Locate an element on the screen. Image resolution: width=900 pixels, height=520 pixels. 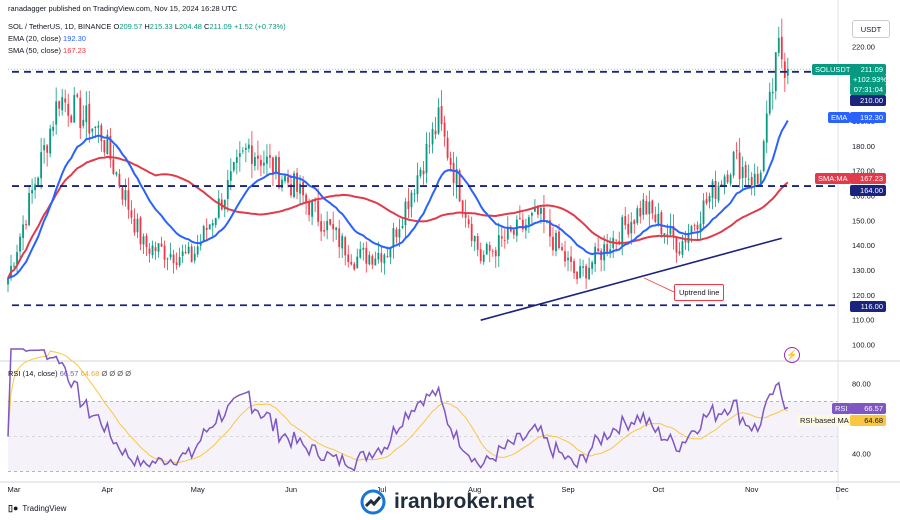
iranbroker-watermark: iranbroker.net is located at coordinates (447, 502).